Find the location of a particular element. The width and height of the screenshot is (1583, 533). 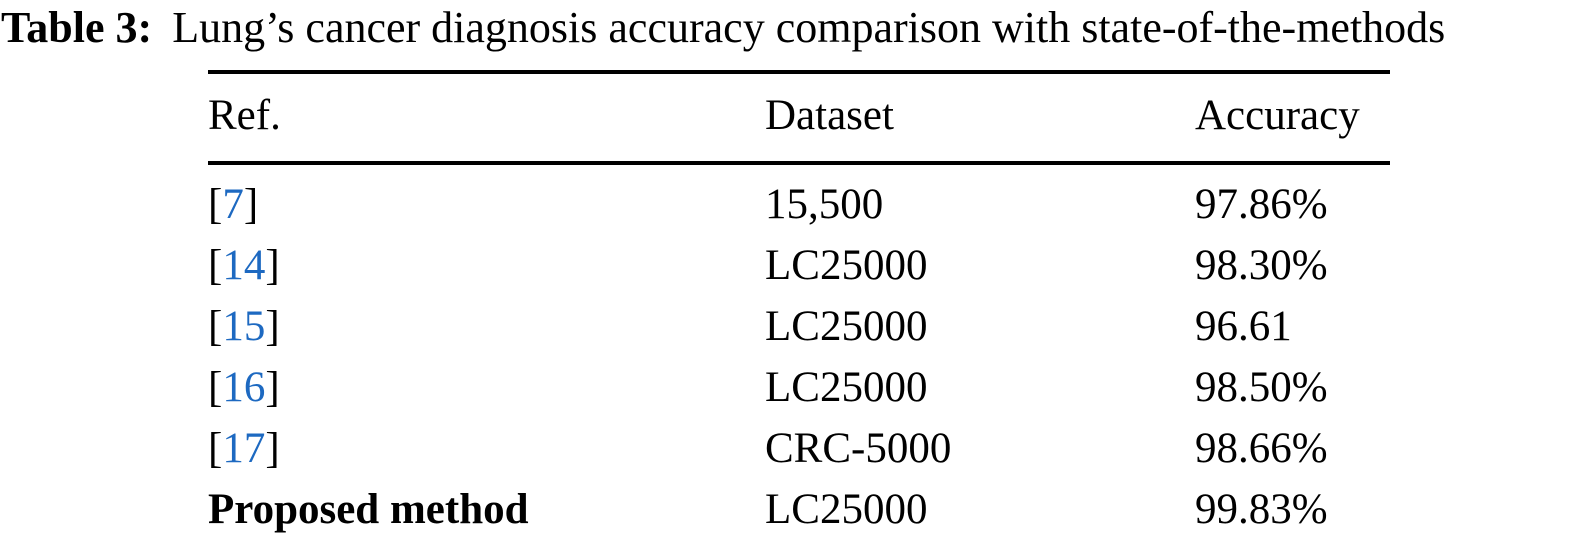

dataset-cell: 15,500 is located at coordinates (824, 204).